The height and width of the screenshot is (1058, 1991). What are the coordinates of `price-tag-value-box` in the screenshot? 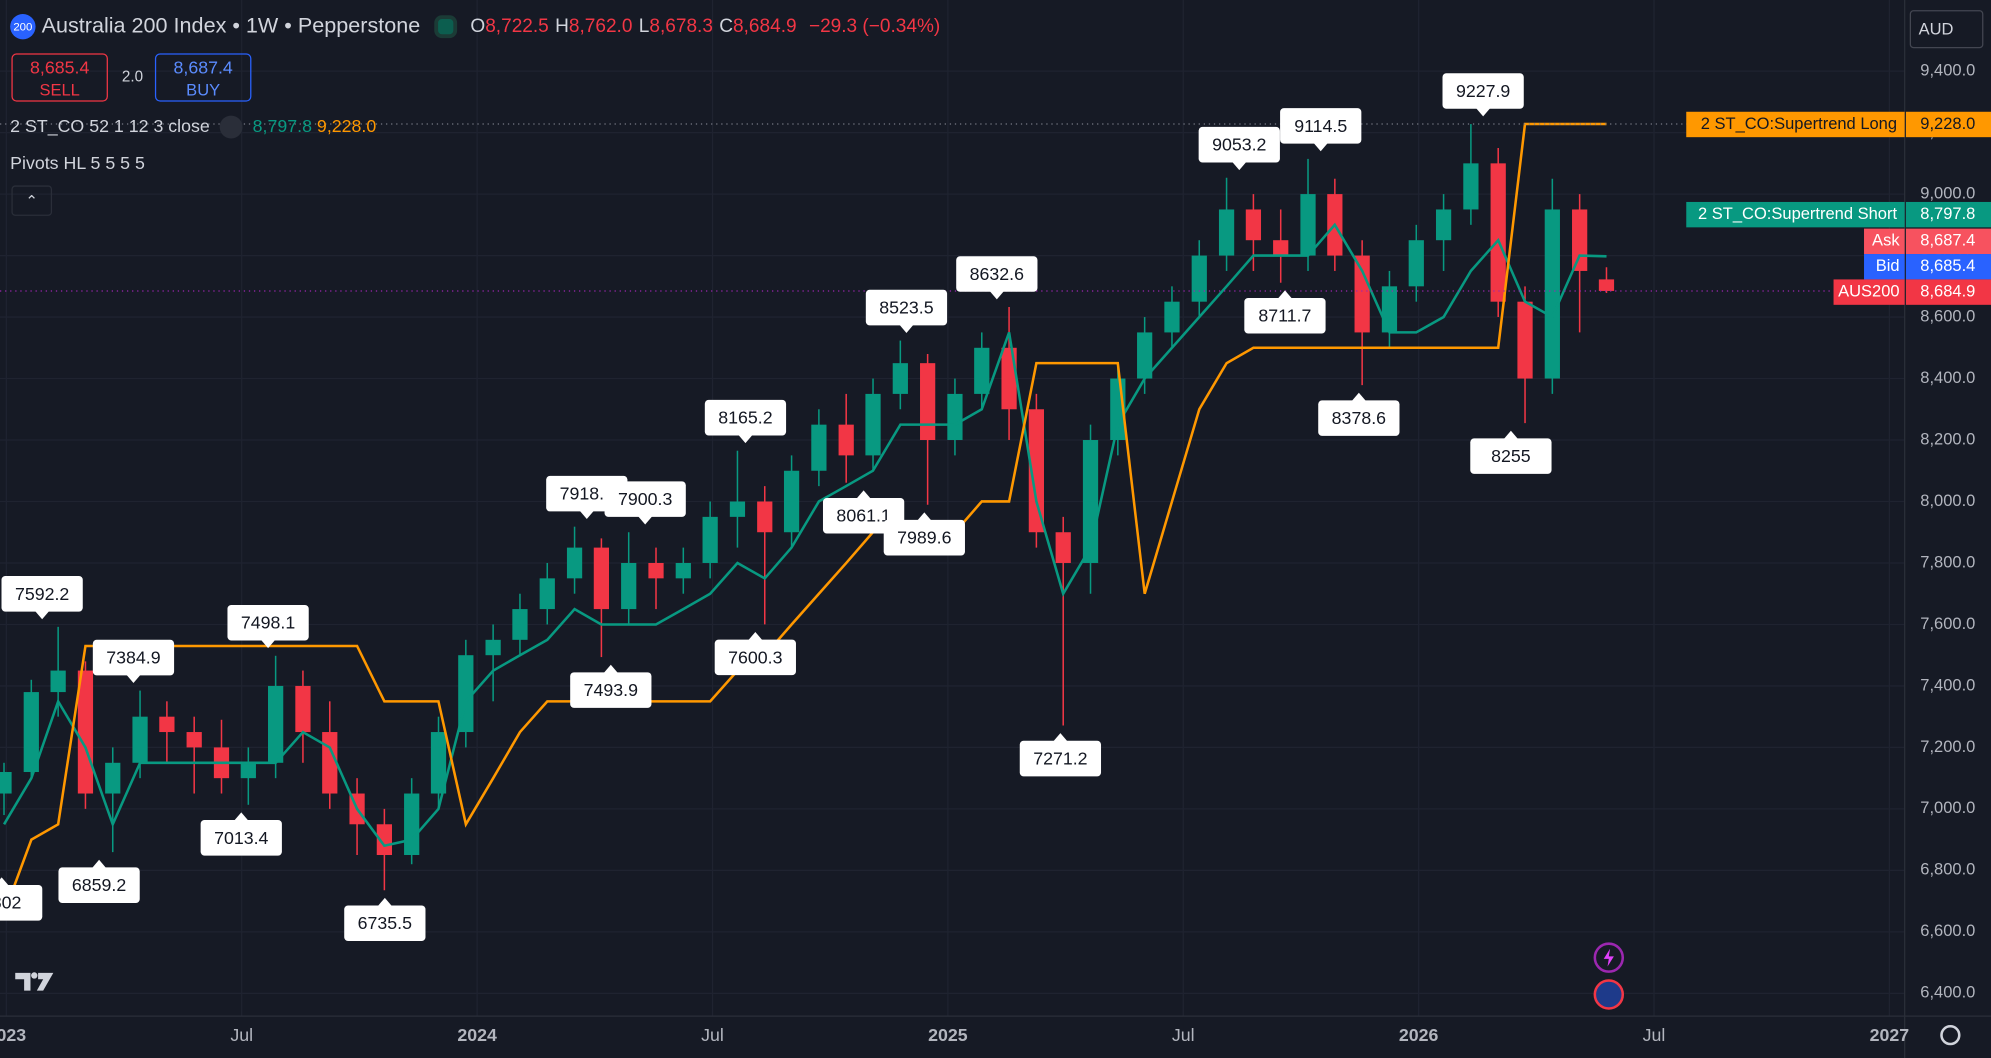 It's located at (1948, 214).